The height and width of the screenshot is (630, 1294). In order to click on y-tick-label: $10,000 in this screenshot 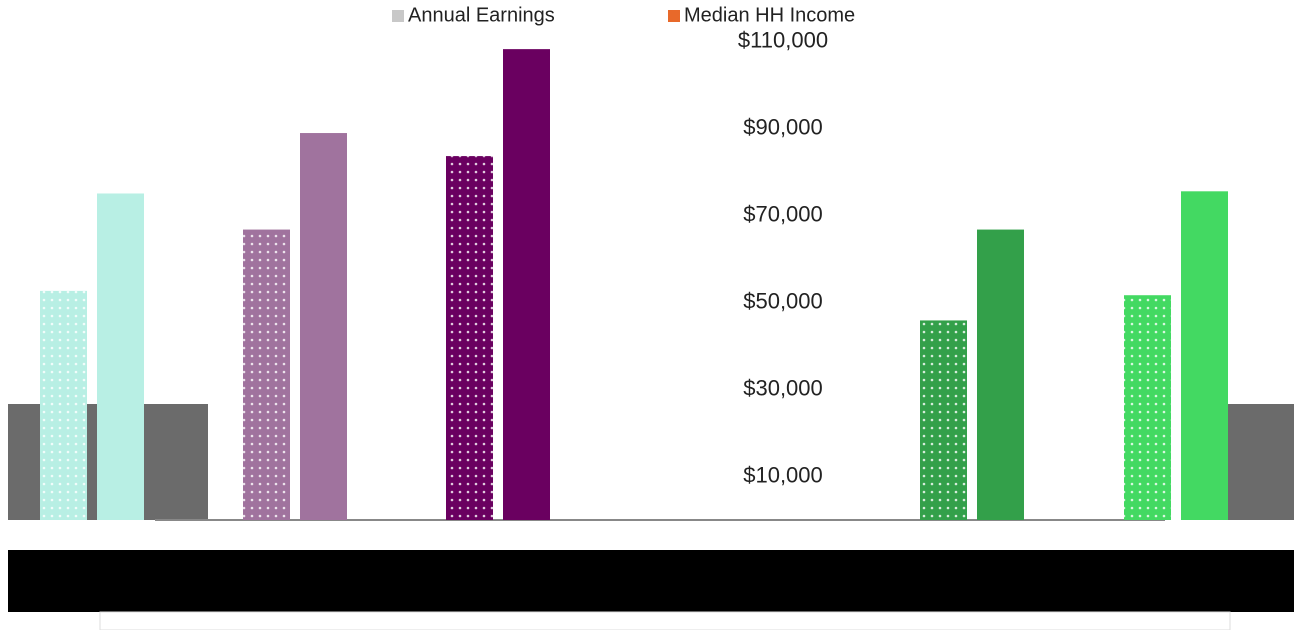, I will do `click(783, 474)`.